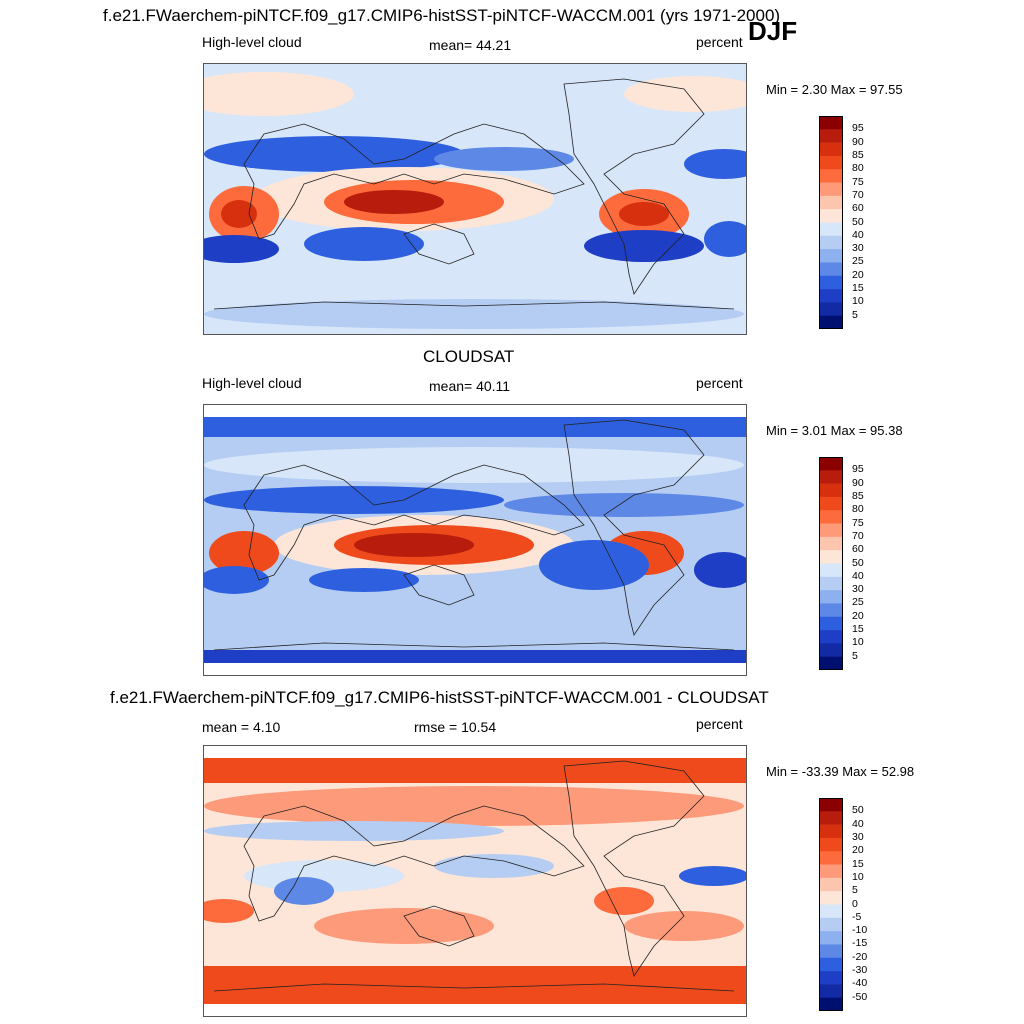 The width and height of the screenshot is (1024, 1024). What do you see at coordinates (858, 208) in the screenshot?
I see `colorbar-tick-label: 60` at bounding box center [858, 208].